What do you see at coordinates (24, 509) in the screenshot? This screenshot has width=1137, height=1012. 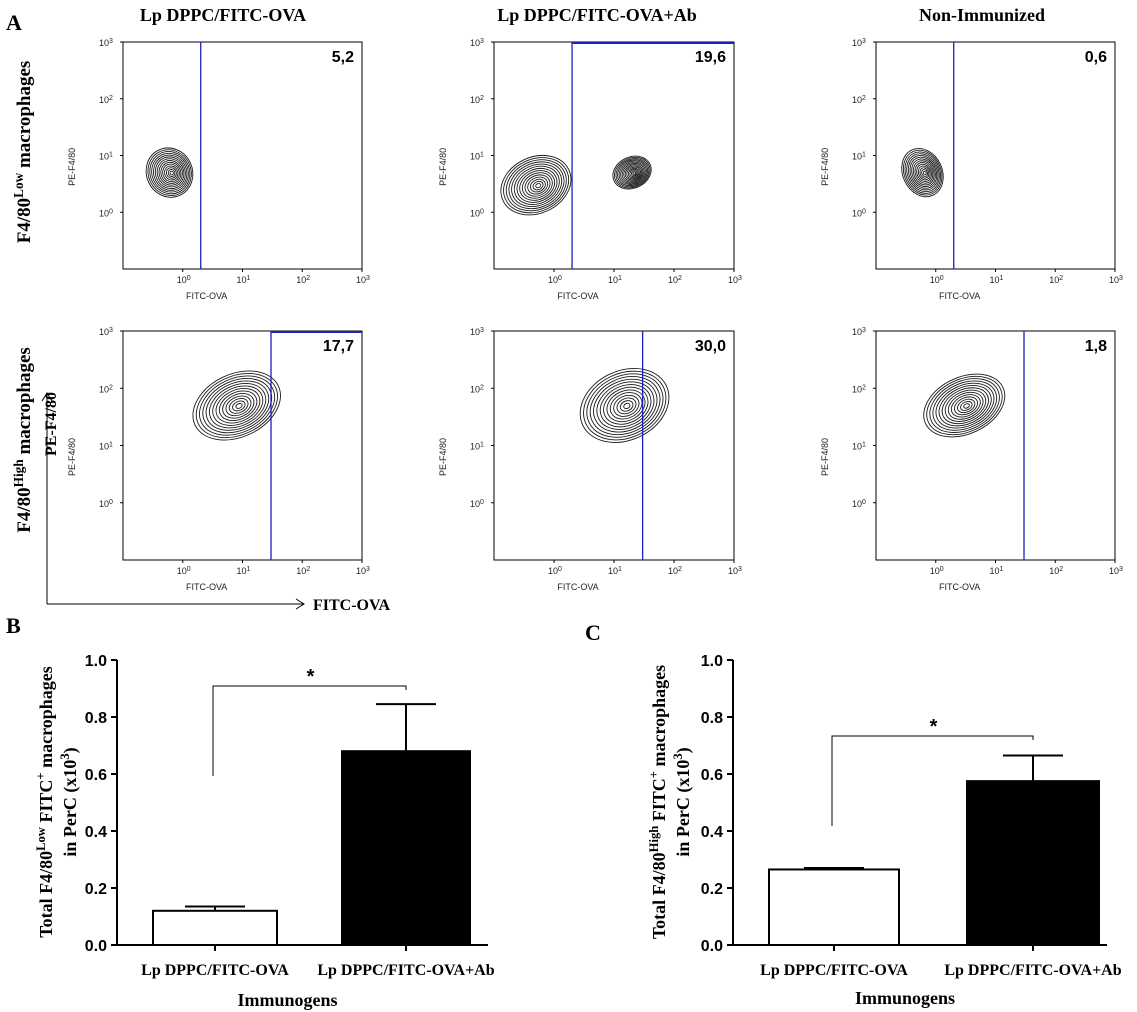 I see `text-part: F4/80` at bounding box center [24, 509].